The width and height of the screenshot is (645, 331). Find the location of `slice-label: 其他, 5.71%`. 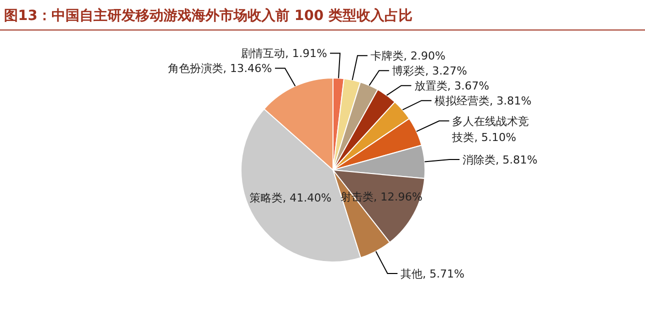

slice-label: 其他, 5.71% is located at coordinates (432, 274).